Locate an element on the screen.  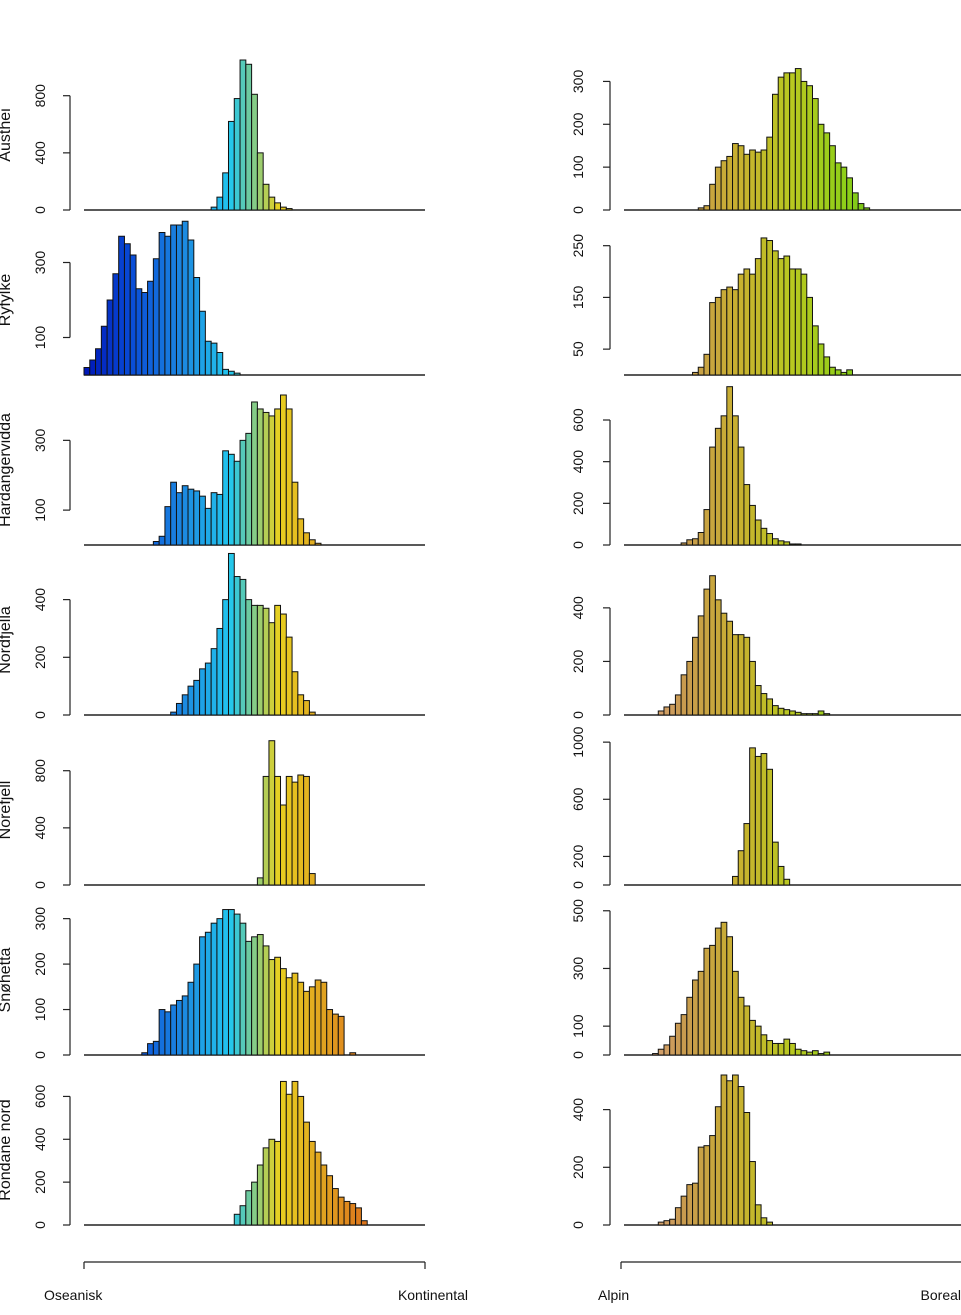
y-tick-label: 250 is located at coordinates (578, 246).